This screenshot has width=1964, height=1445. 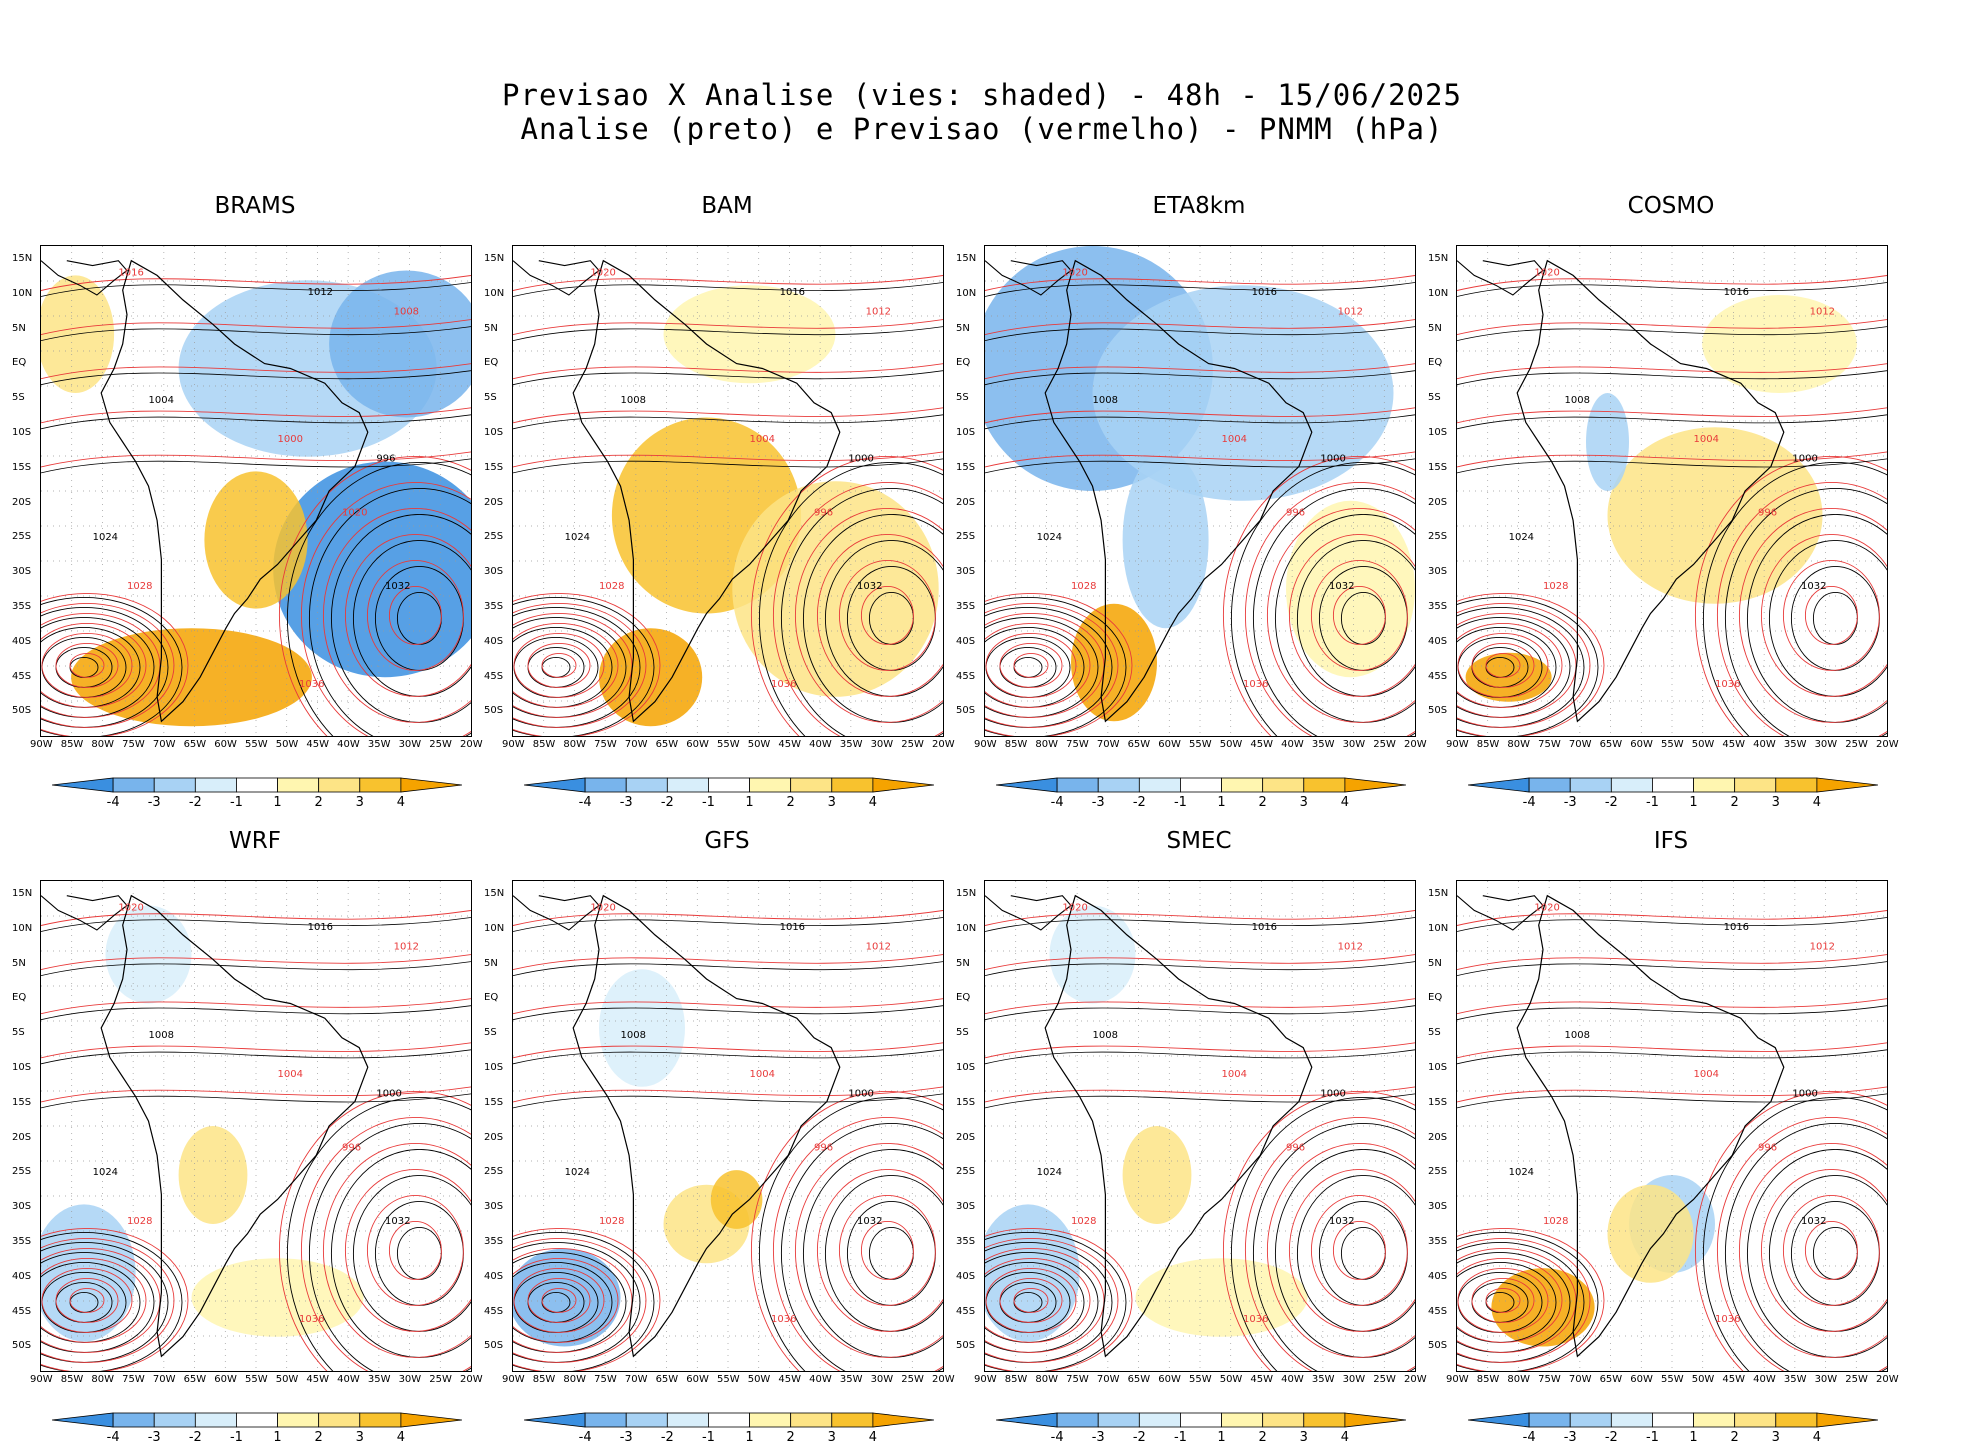 I want to click on lon-tick-label: 70W, so click(x=1108, y=744).